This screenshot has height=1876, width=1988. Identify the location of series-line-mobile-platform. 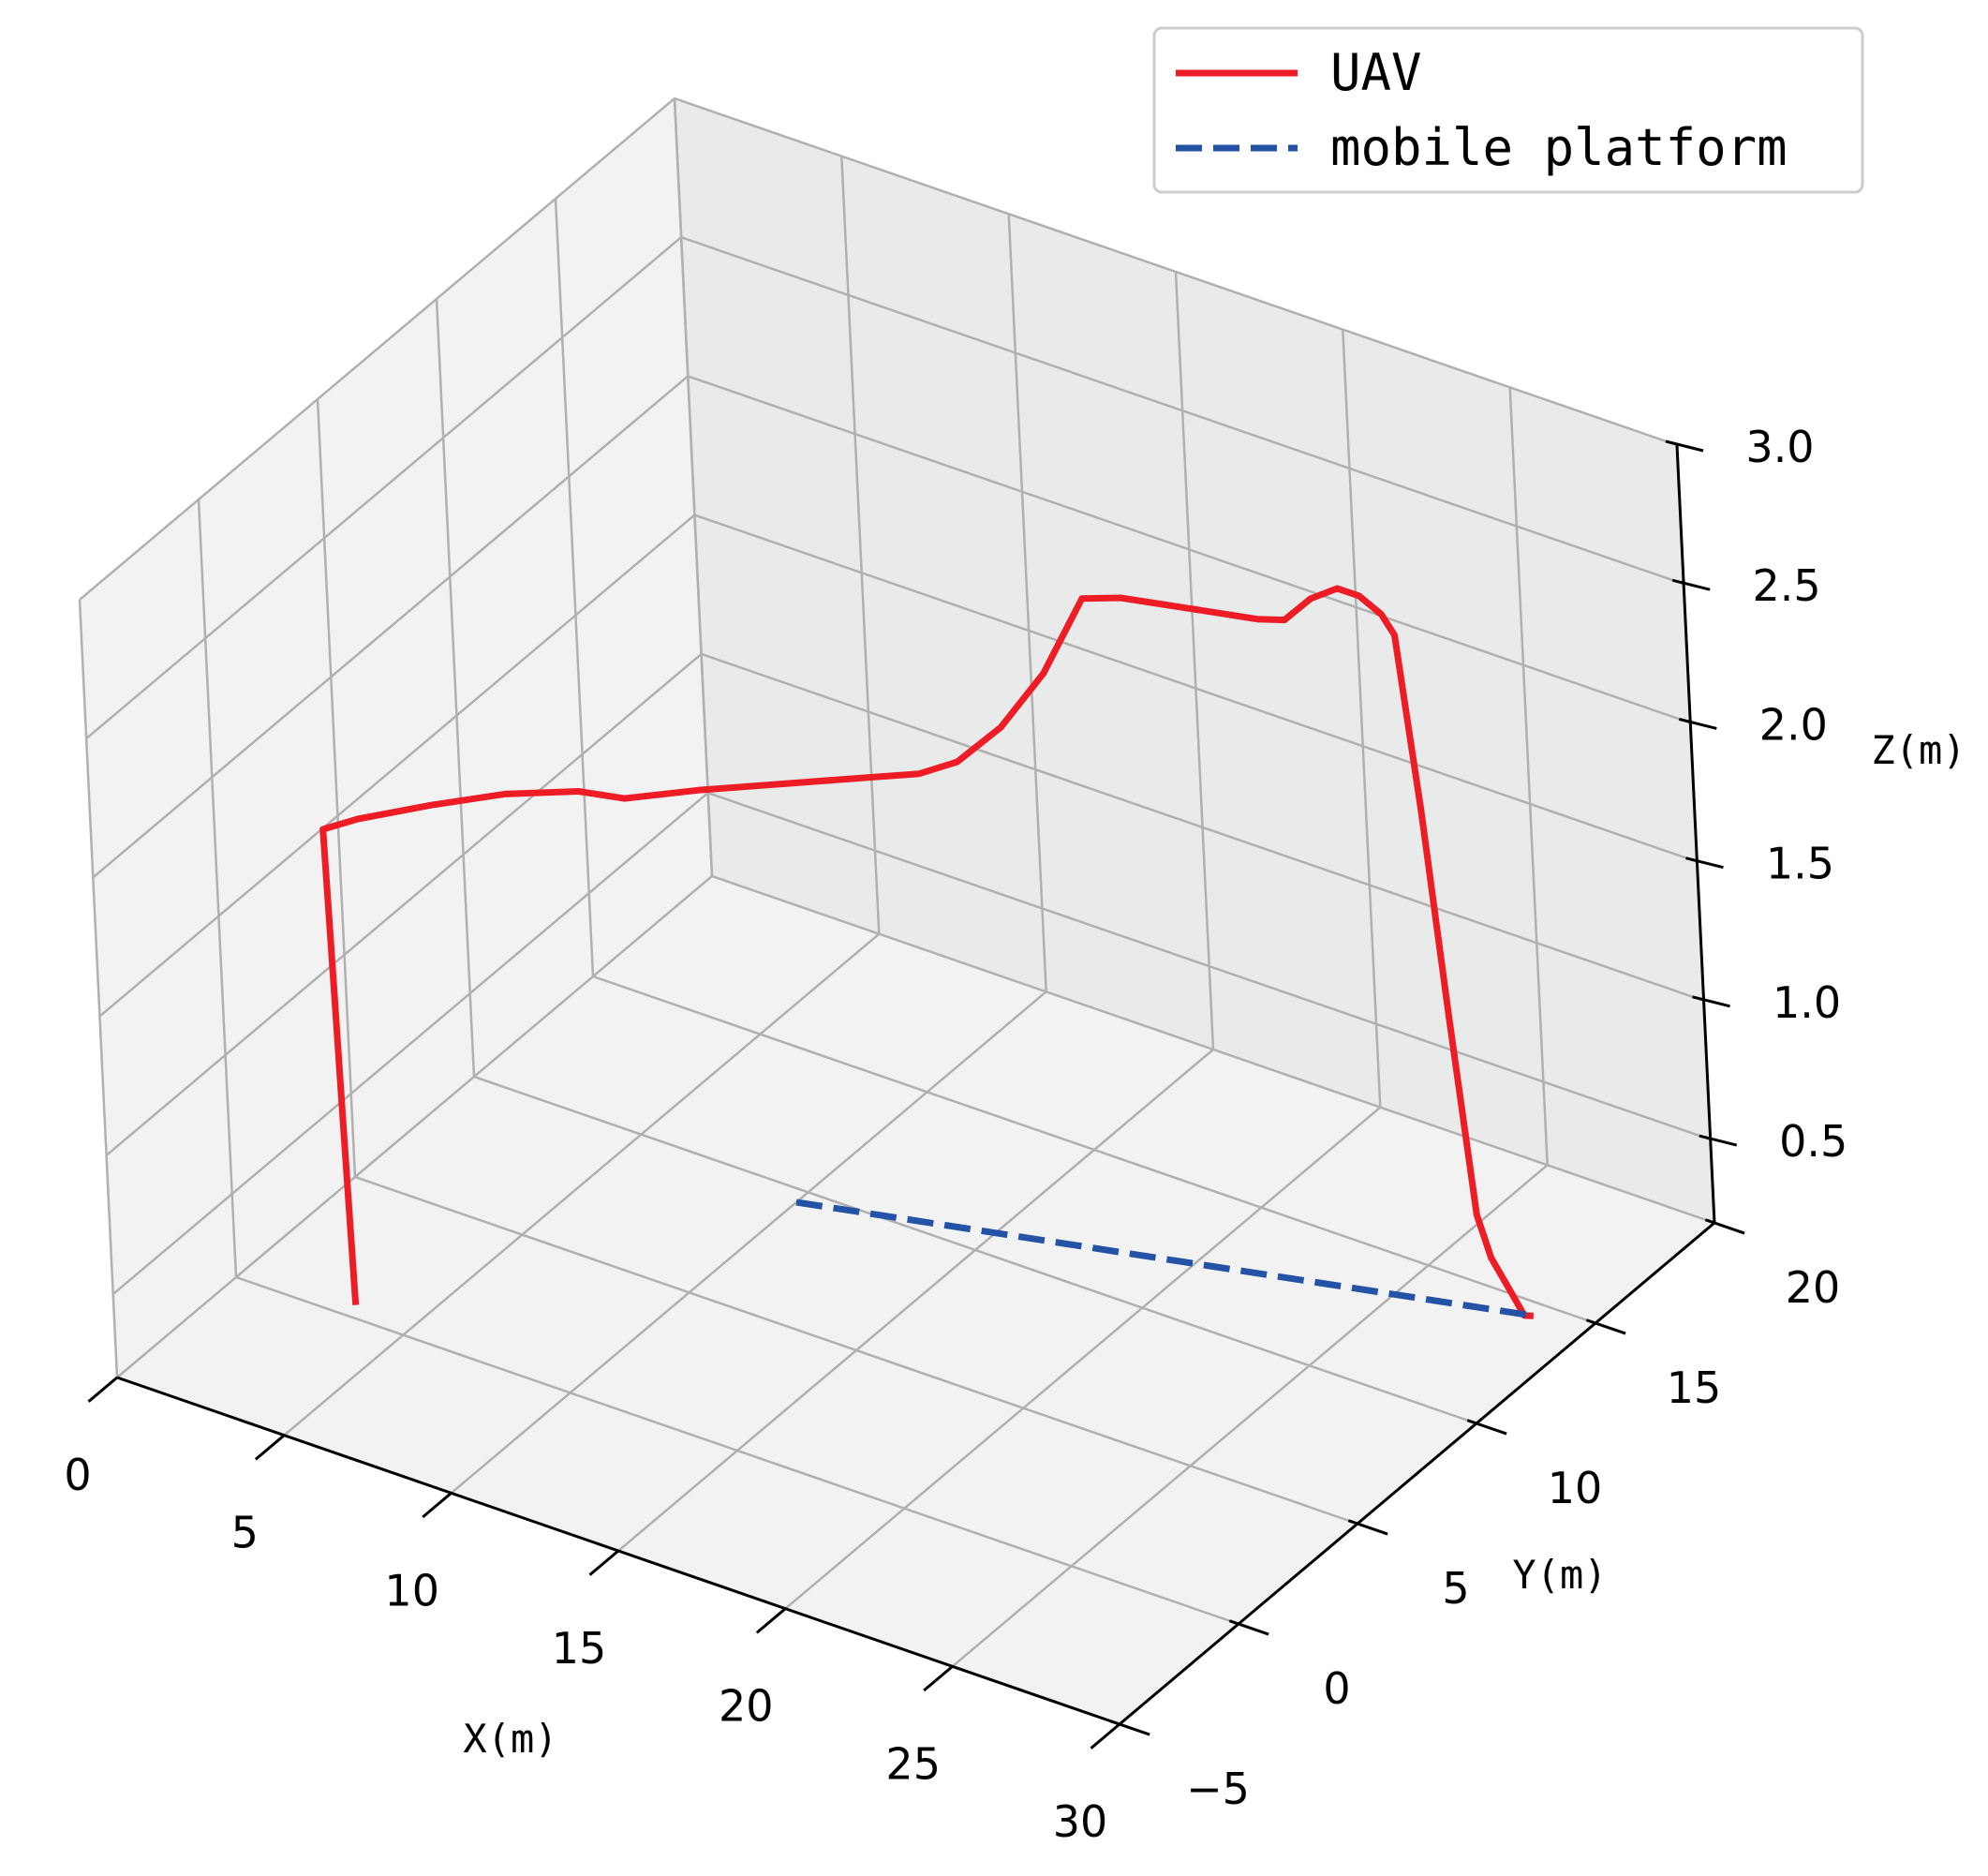
(1165, 1259).